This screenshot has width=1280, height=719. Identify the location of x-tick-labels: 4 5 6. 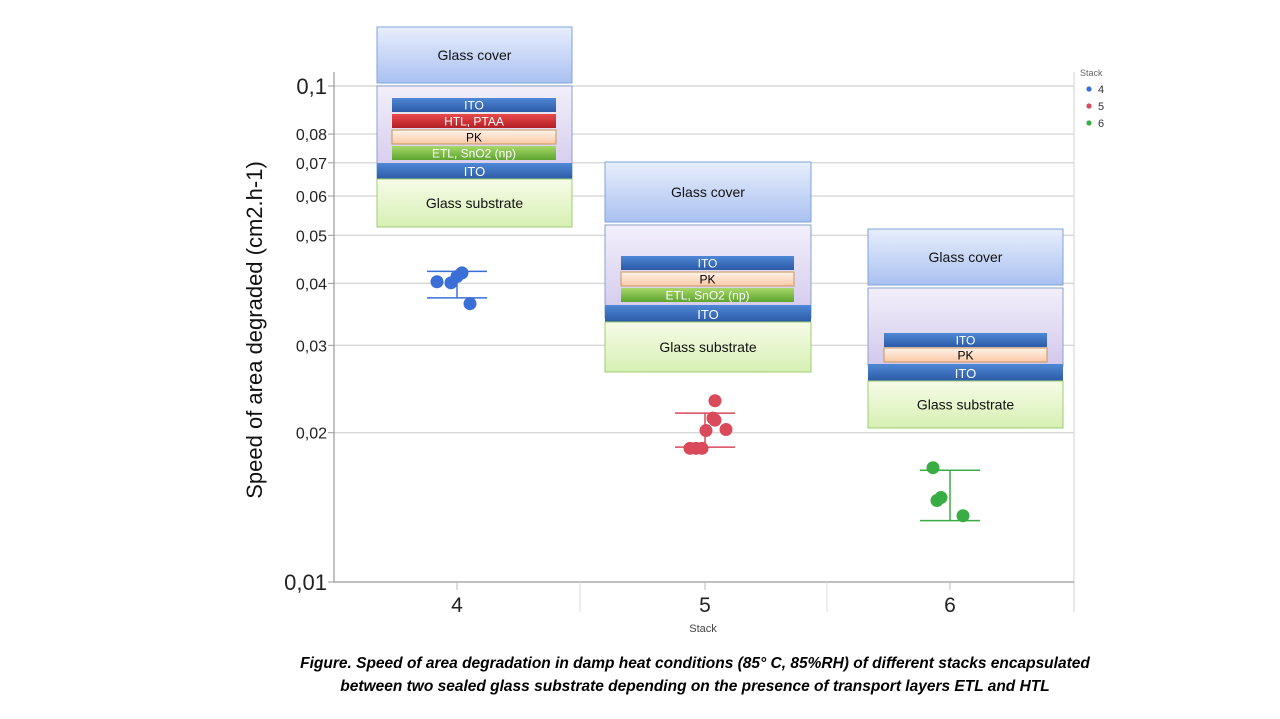
(703, 605).